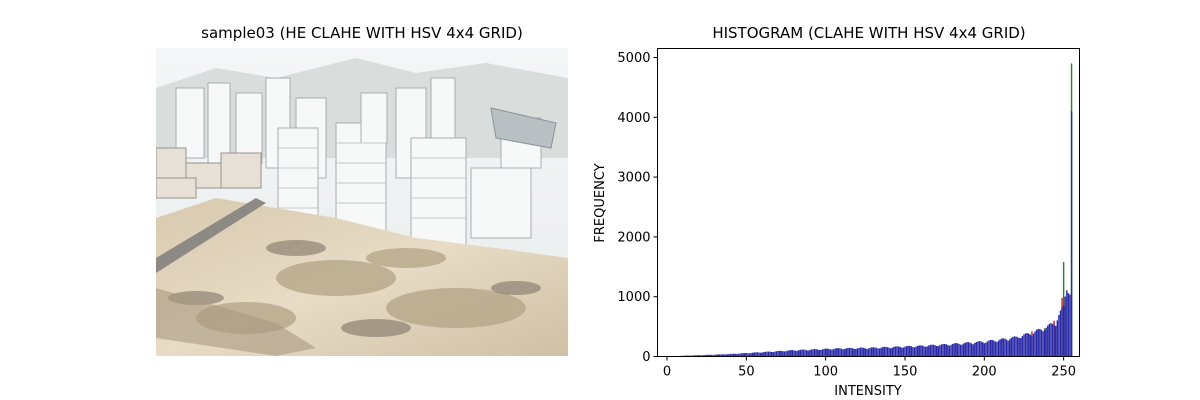 The width and height of the screenshot is (1200, 400). Describe the element at coordinates (633, 58) in the screenshot. I see `y-tick-label: 5000` at that location.